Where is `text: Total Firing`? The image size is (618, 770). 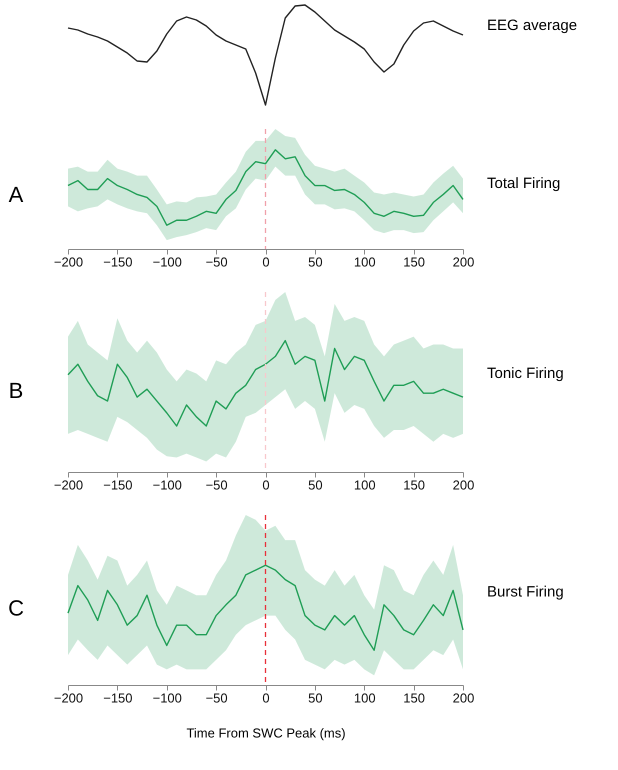 text: Total Firing is located at coordinates (523, 183).